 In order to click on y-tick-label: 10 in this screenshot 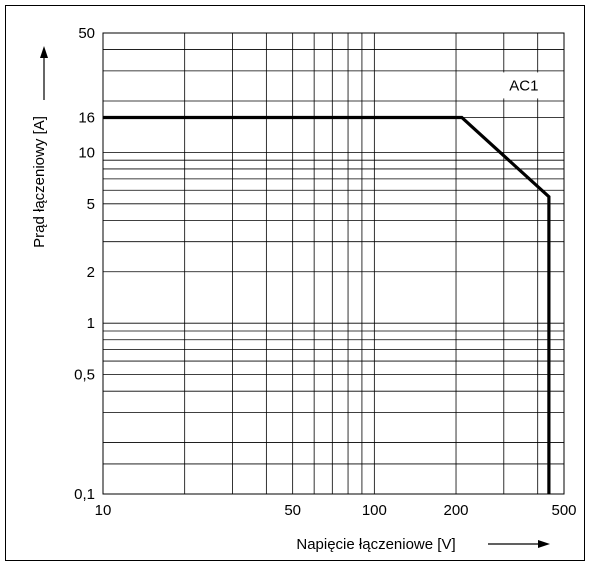, I will do `click(86, 152)`.